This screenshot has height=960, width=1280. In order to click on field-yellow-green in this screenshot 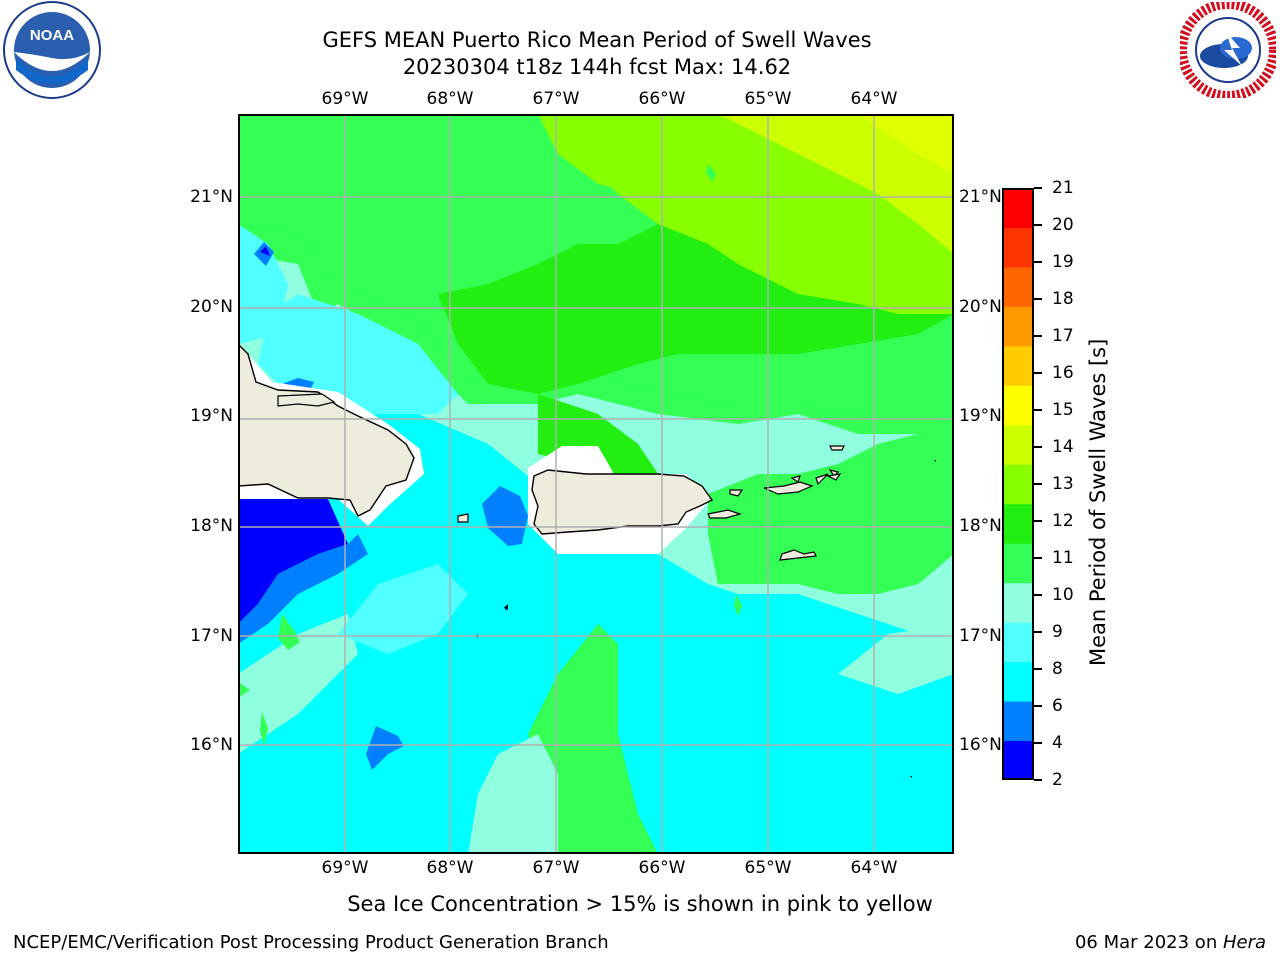, I will do `click(836, 184)`.